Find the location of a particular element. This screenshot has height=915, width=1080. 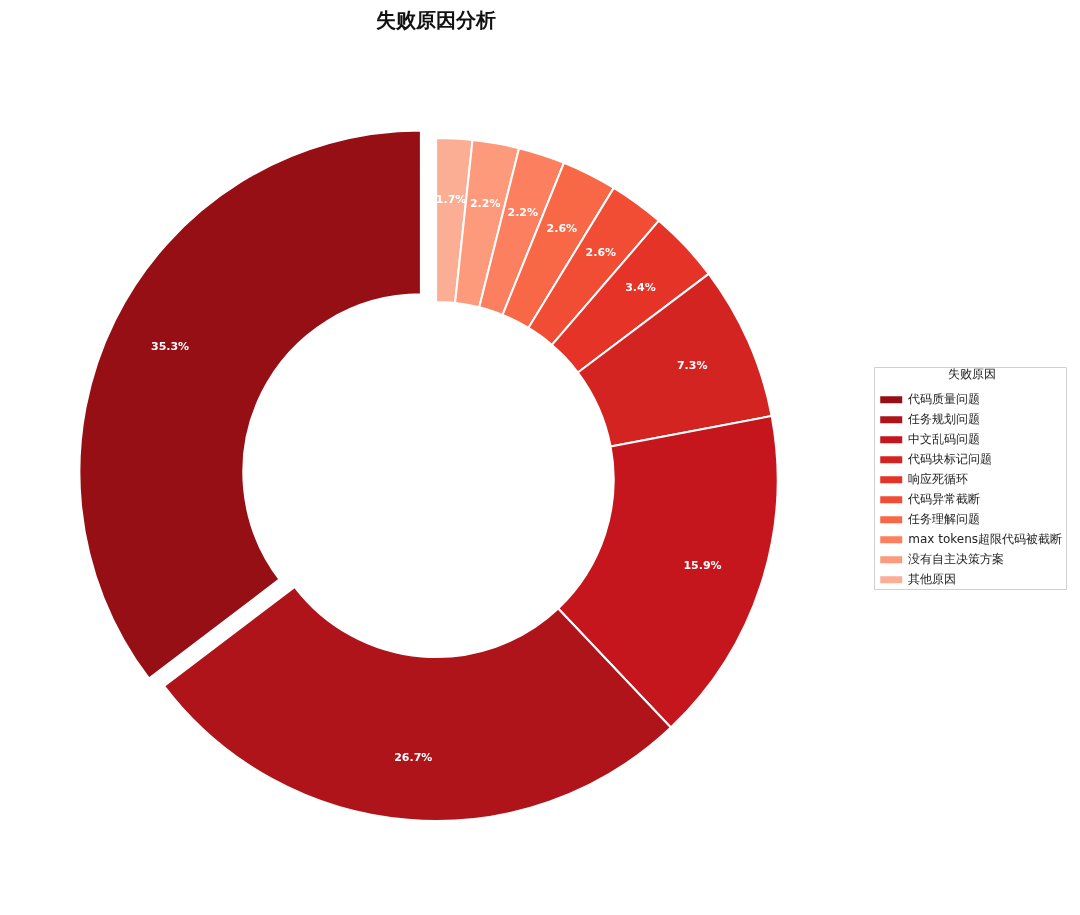

legend-label: 代码块标记问题 is located at coordinates (950, 458).